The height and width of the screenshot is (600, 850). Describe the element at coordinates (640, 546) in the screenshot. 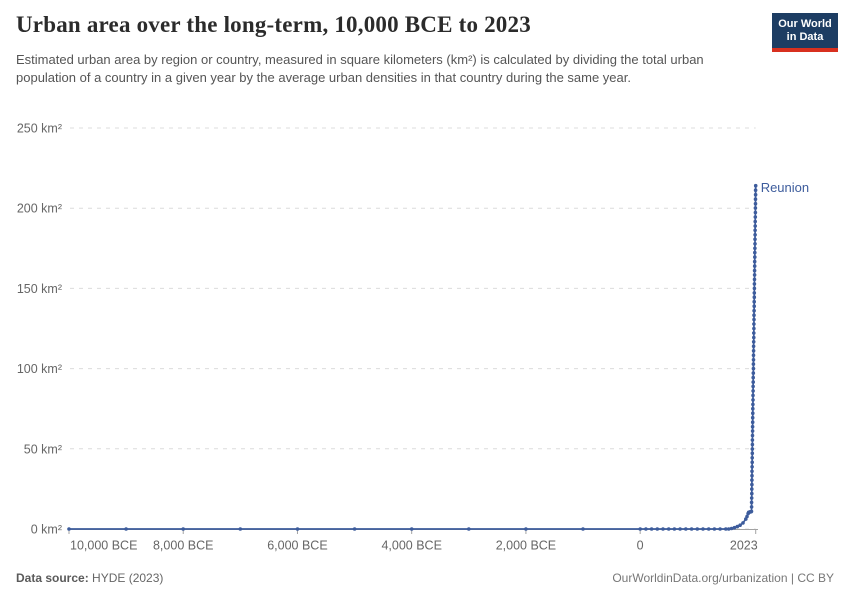

I see `x-tick-label: 0` at that location.